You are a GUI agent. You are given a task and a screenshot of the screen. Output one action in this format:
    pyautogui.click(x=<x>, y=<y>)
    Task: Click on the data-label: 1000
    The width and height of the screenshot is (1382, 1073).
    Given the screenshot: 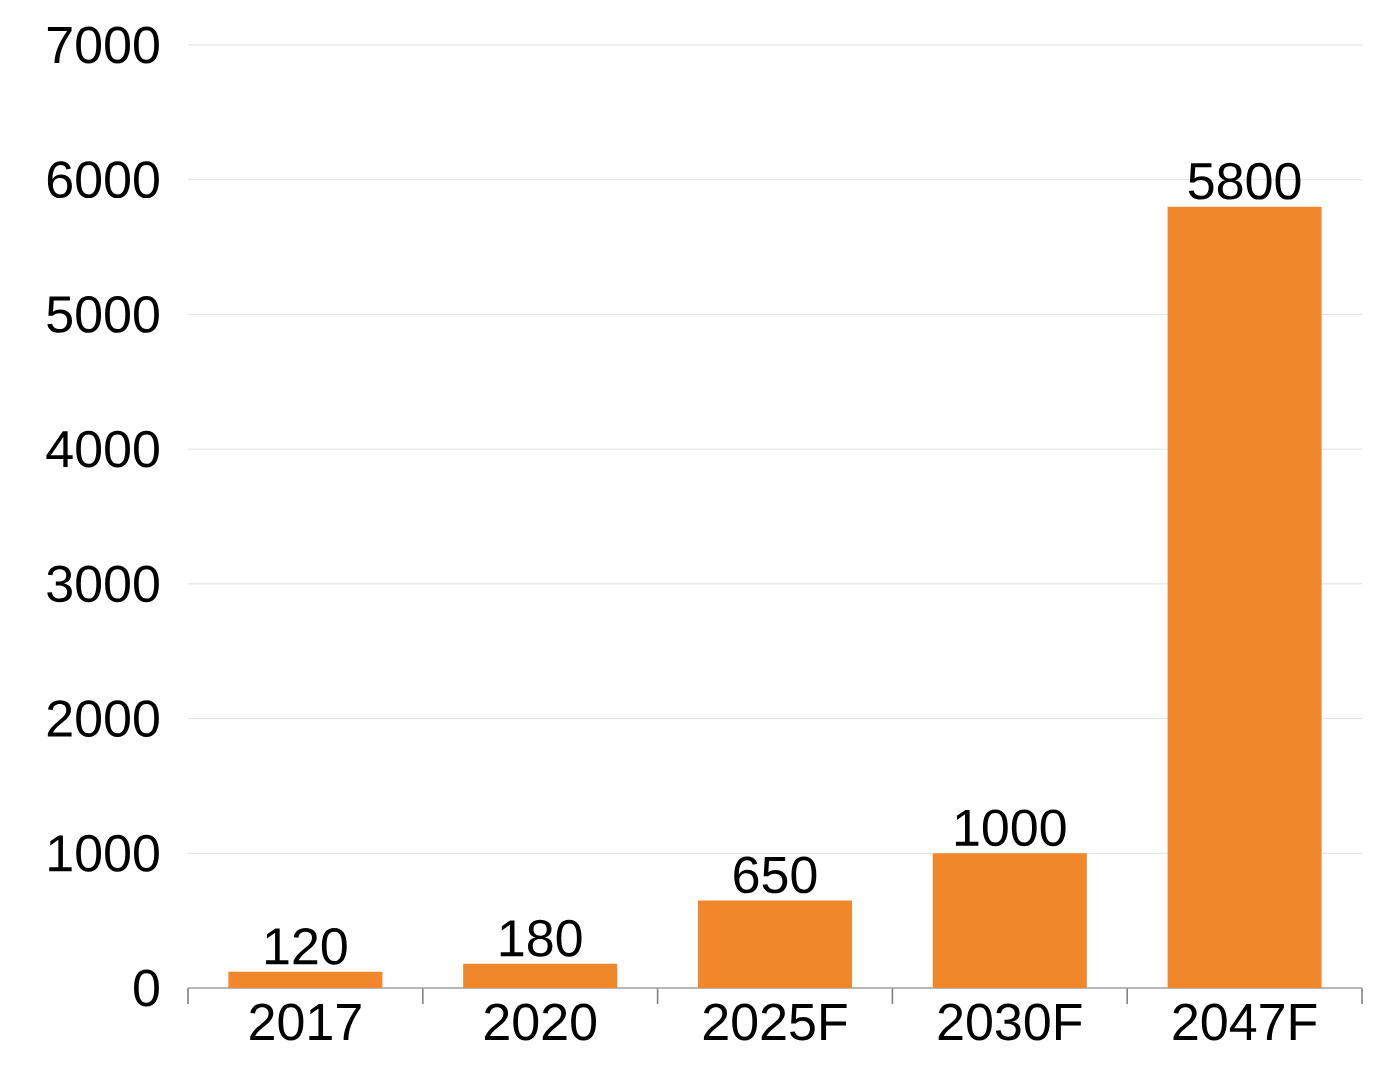 What is the action you would take?
    pyautogui.click(x=1010, y=828)
    